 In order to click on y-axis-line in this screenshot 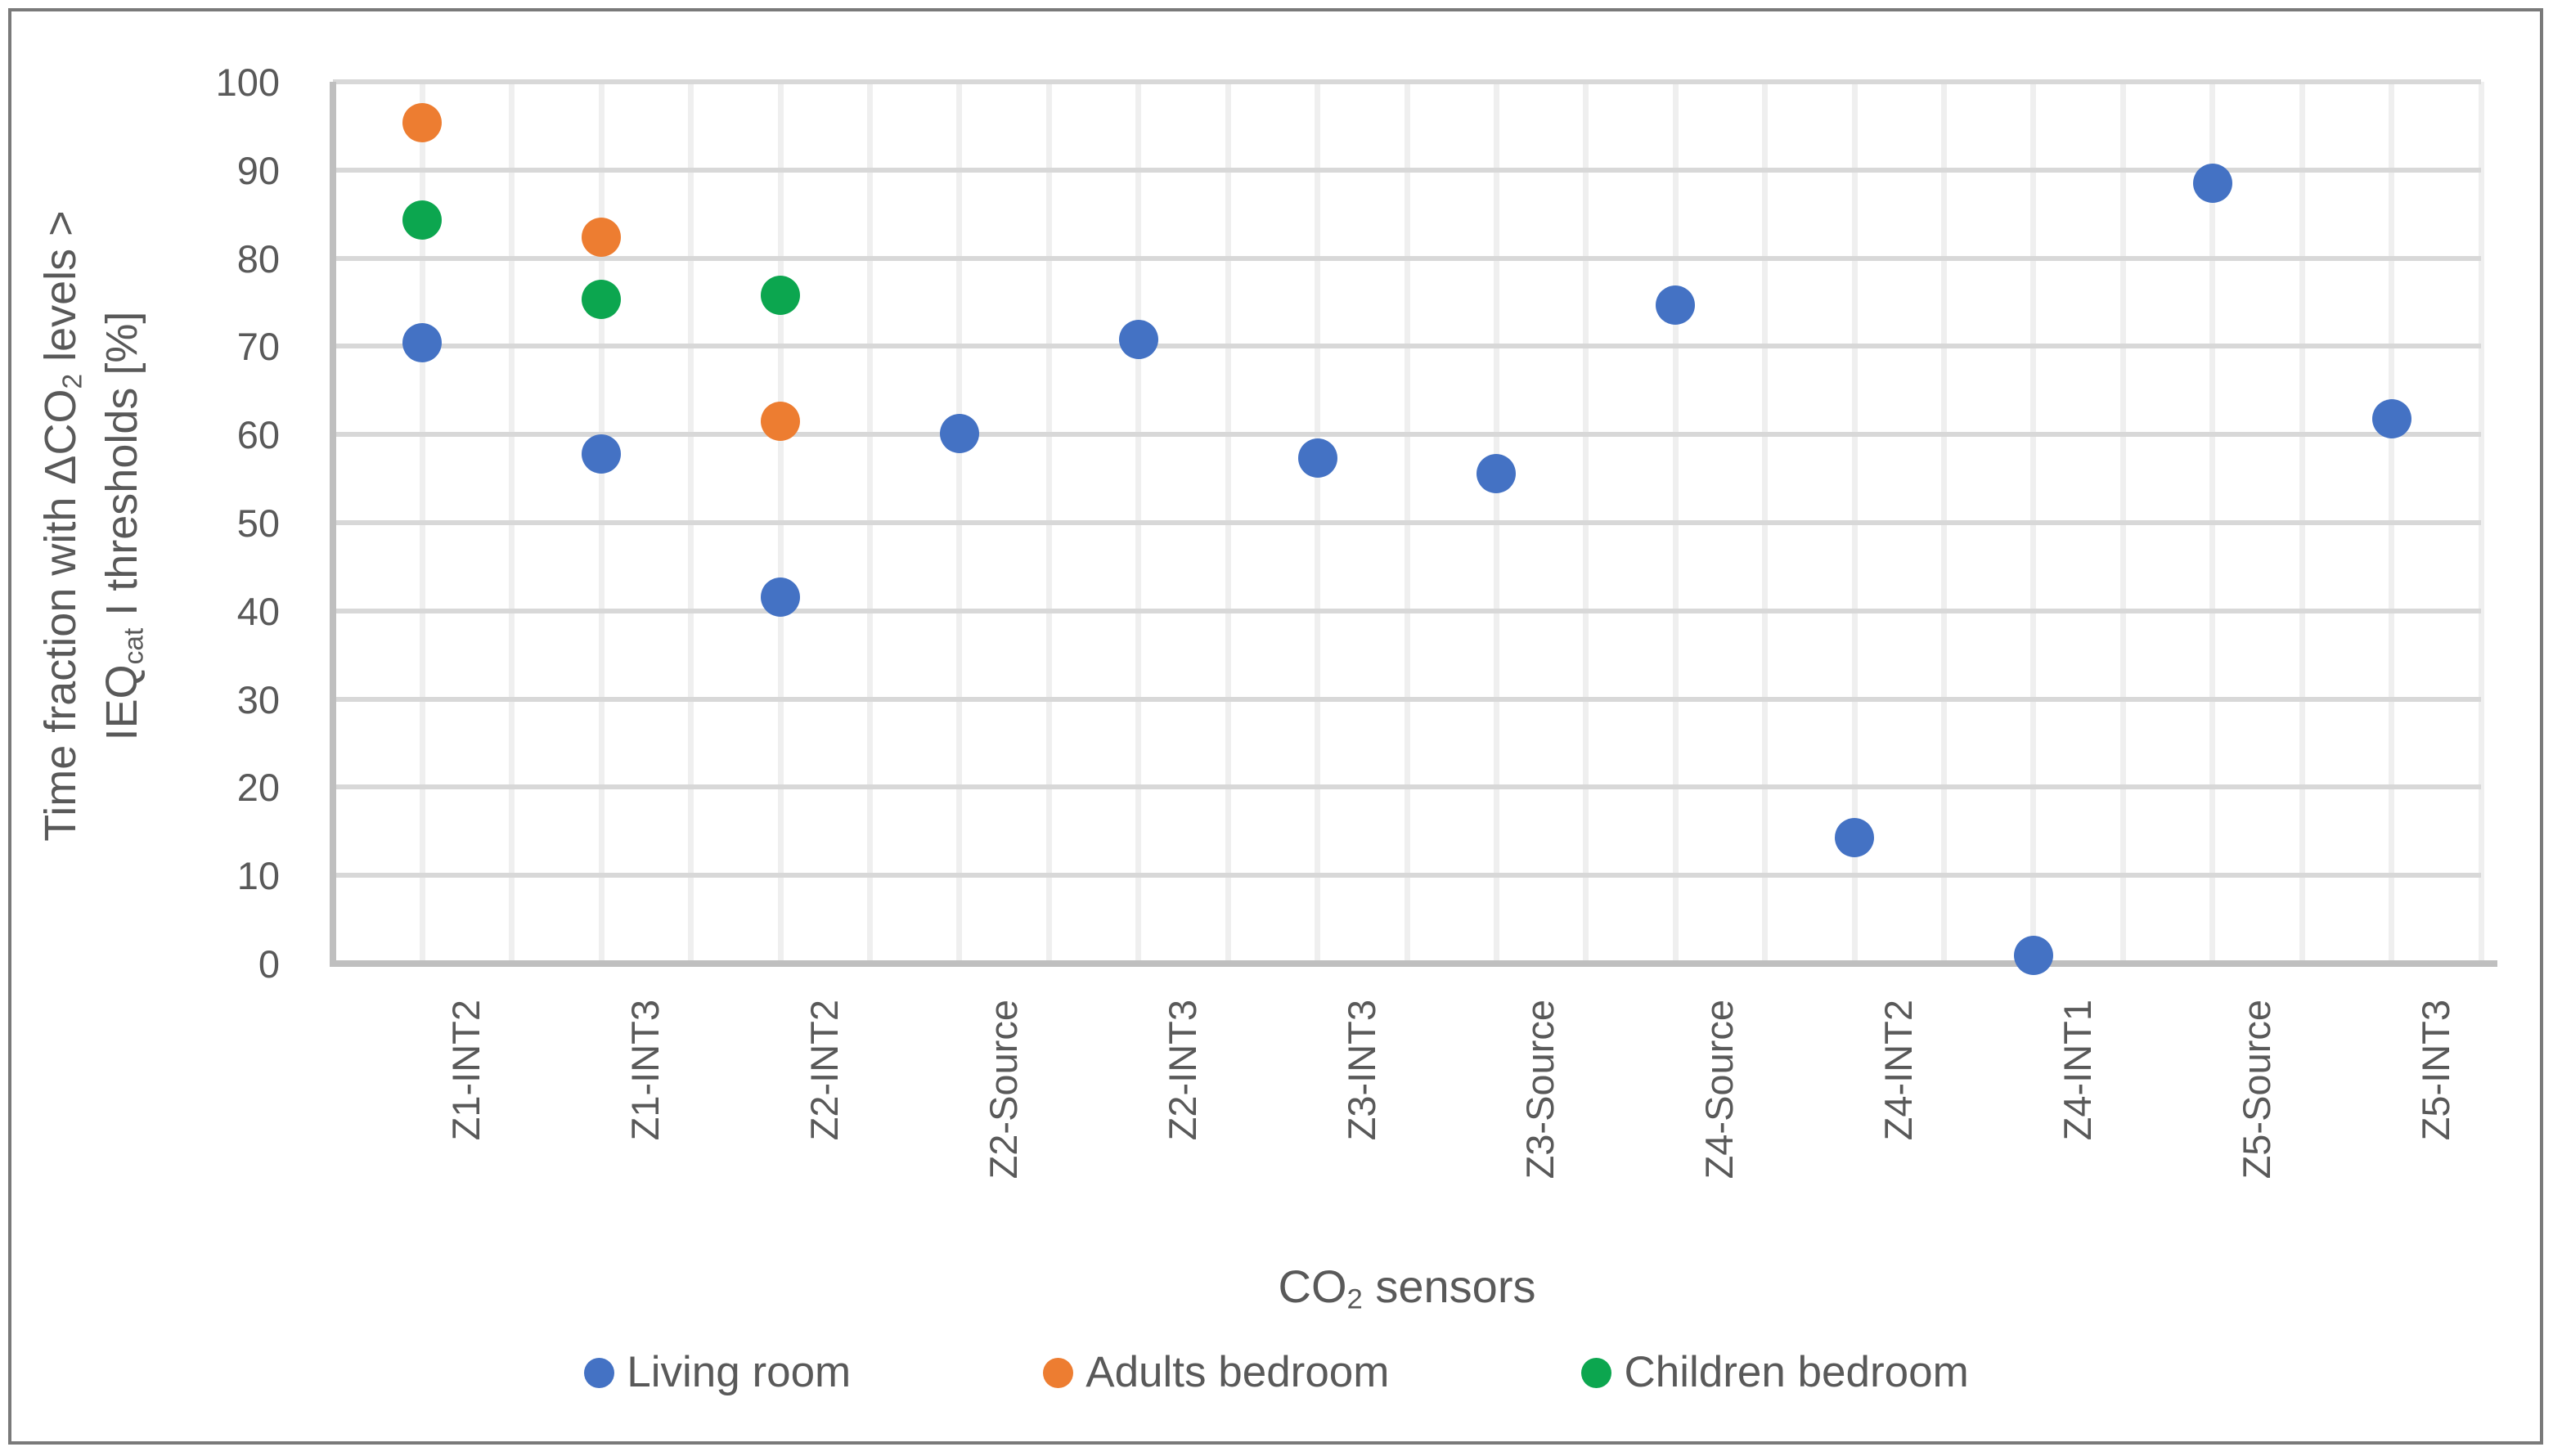, I will do `click(333, 524)`.